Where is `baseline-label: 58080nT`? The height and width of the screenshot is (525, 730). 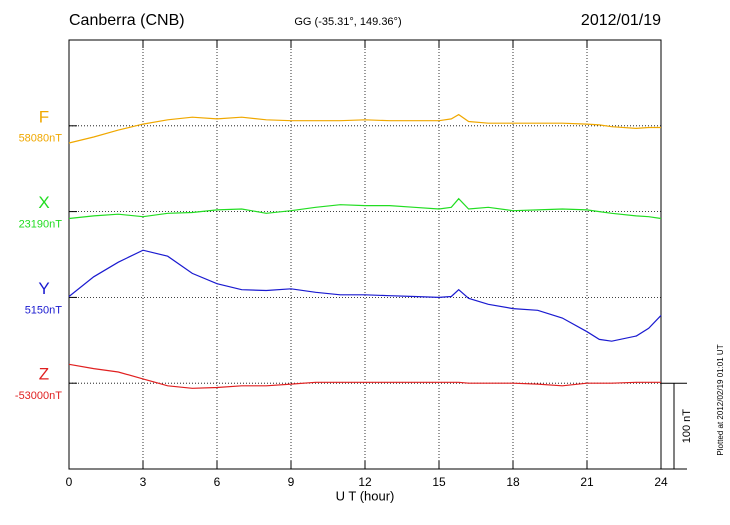
baseline-label: 58080nT is located at coordinates (41, 139).